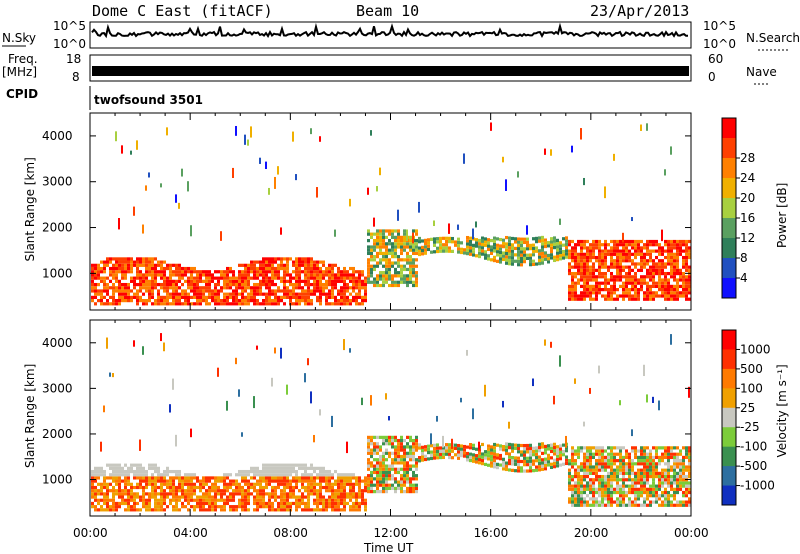  I want to click on y-tick-label: 3000, so click(57, 388).